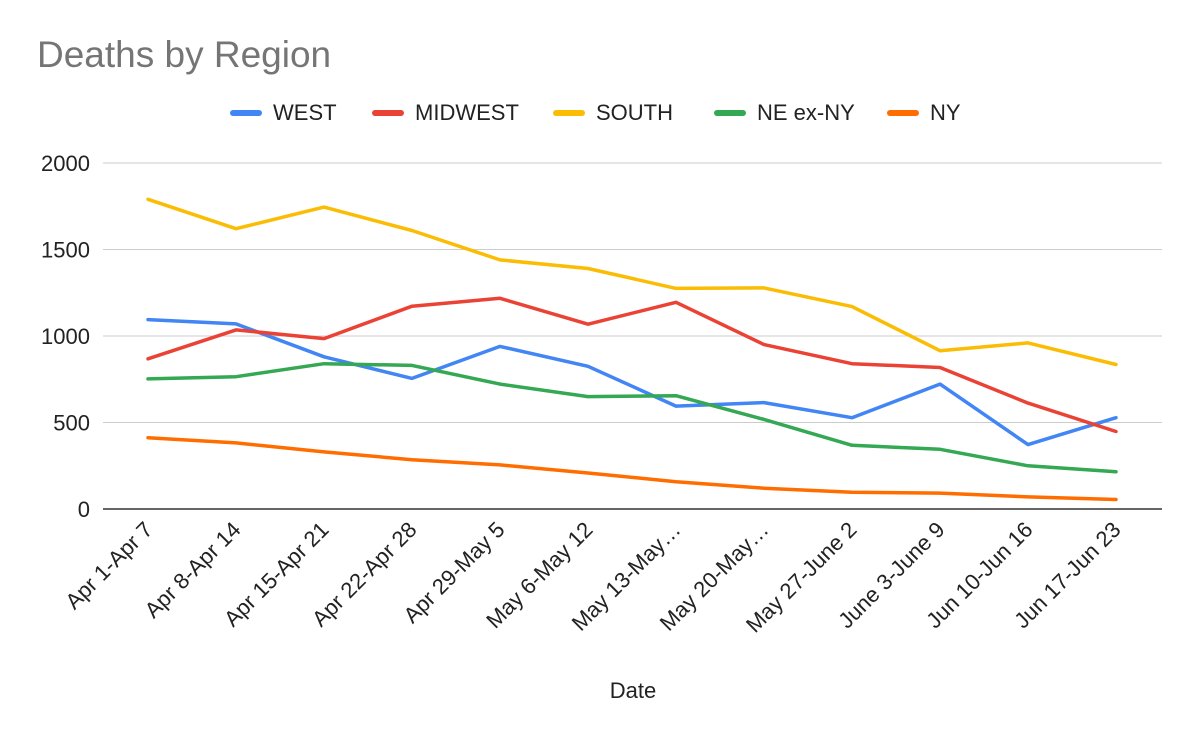 The height and width of the screenshot is (742, 1200). What do you see at coordinates (634, 112) in the screenshot?
I see `legend-label: SOUTH` at bounding box center [634, 112].